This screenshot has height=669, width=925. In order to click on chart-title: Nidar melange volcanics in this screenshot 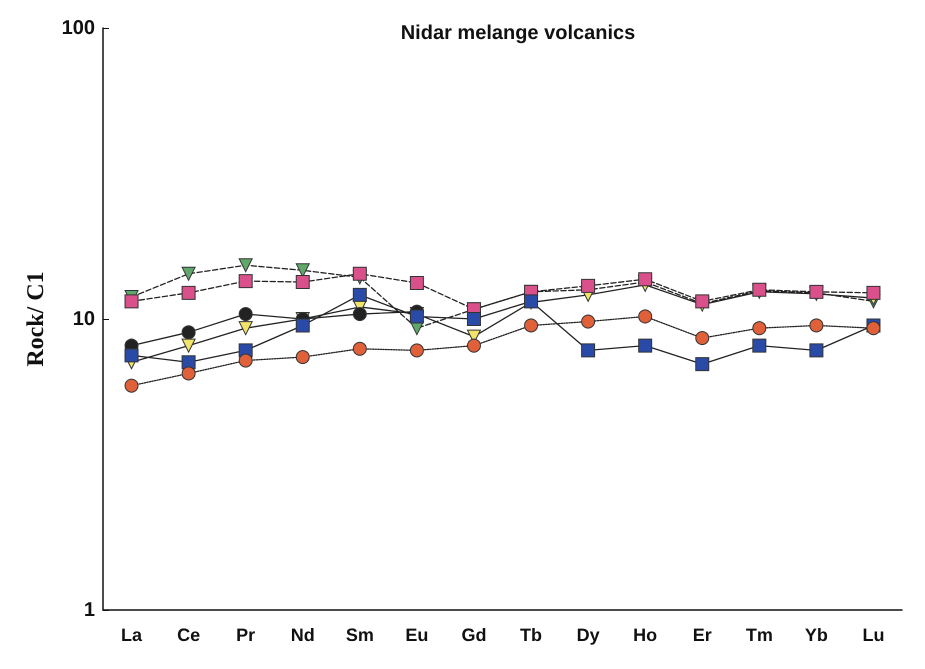, I will do `click(518, 33)`.